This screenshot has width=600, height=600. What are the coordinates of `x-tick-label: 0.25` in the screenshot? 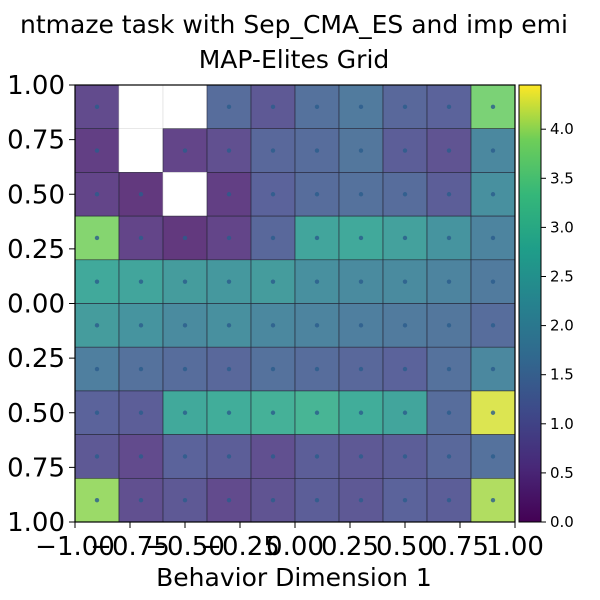 It's located at (350, 547).